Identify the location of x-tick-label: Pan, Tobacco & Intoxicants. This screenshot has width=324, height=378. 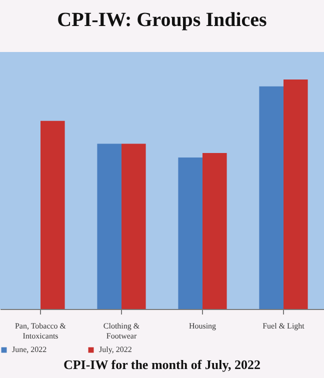
(40, 331).